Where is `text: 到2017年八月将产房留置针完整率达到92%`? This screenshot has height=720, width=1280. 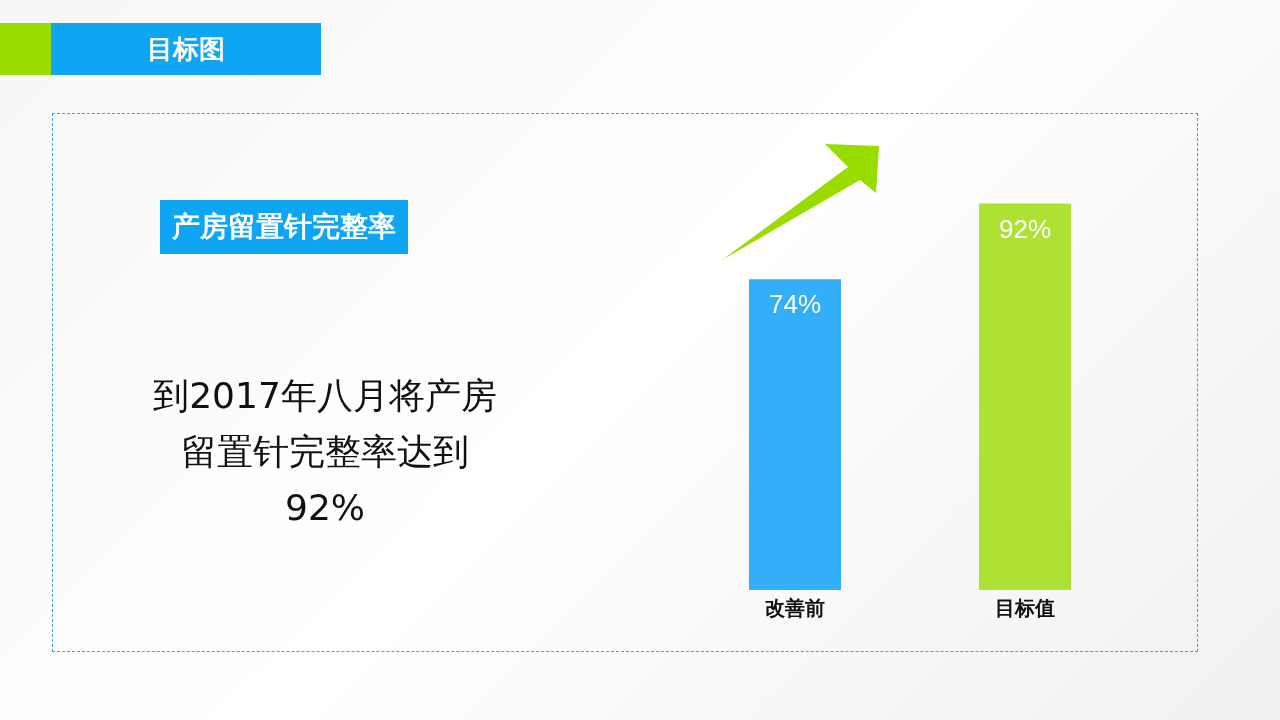
text: 到2017年八月将产房留置针完整率达到92% is located at coordinates (325, 452).